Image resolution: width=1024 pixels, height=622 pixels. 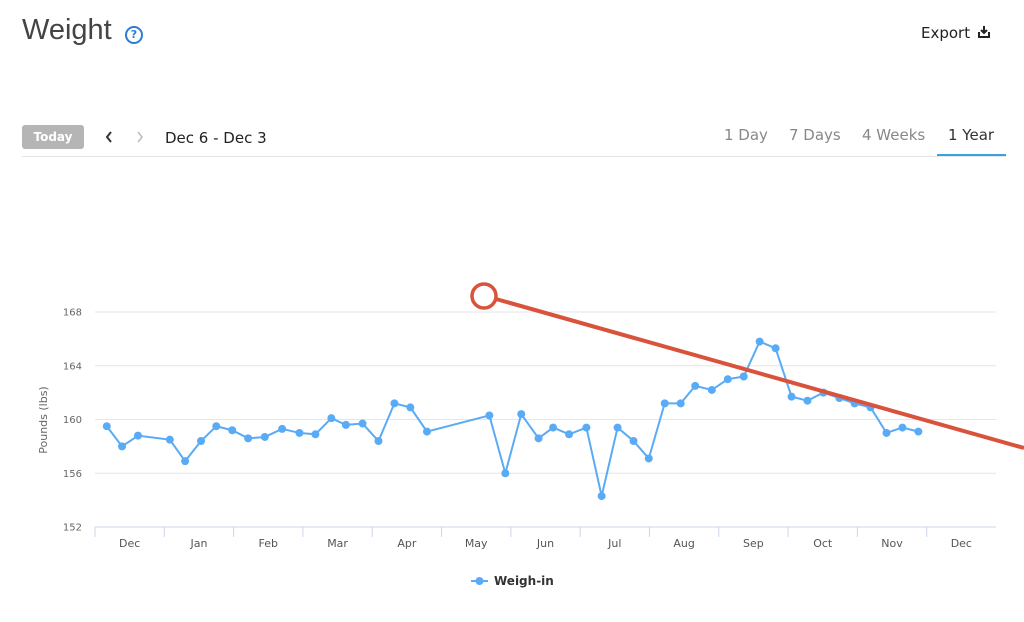 What do you see at coordinates (216, 138) in the screenshot?
I see `date-range: Dec 6 - Dec 3` at bounding box center [216, 138].